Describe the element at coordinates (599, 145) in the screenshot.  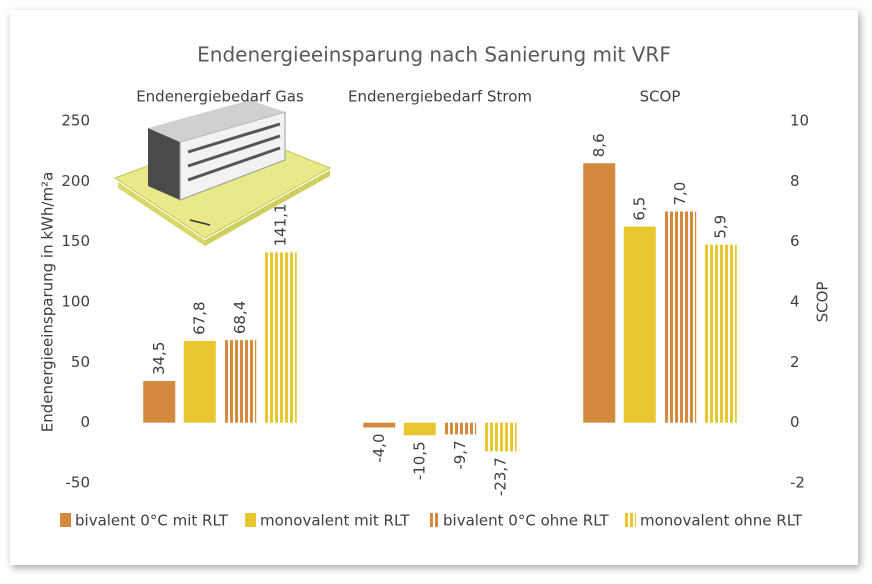
I see `data-label: 8,6` at that location.